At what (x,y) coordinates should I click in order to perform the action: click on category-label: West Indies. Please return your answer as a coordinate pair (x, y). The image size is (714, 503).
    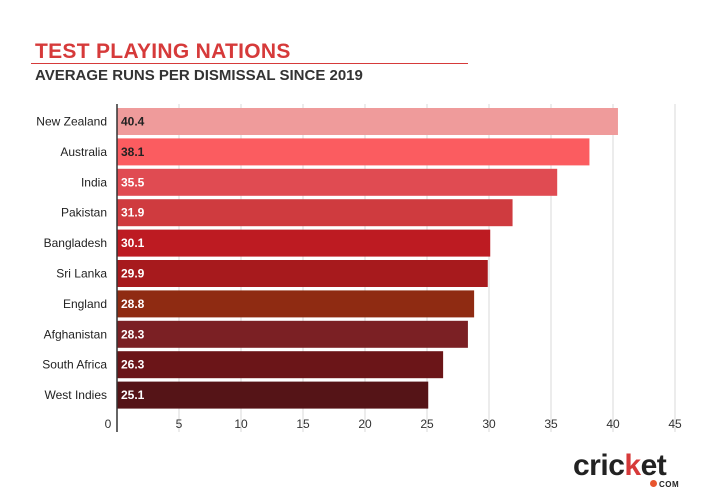
    Looking at the image, I should click on (76, 395).